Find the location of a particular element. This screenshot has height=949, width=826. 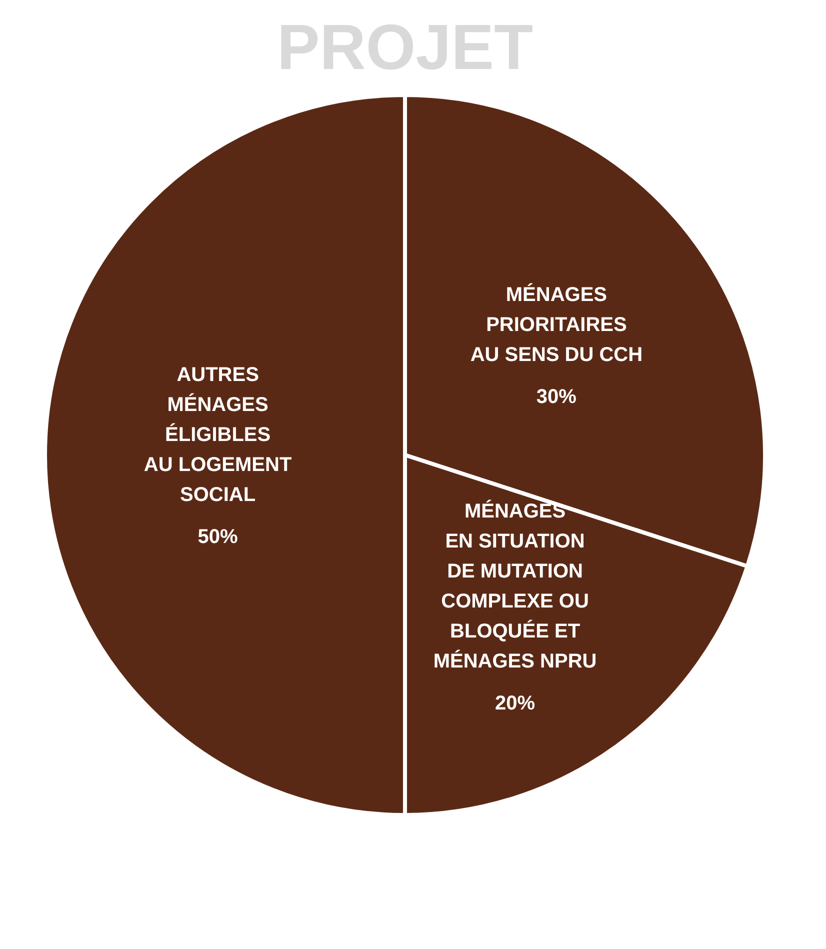

data-label: 30% is located at coordinates (556, 397).